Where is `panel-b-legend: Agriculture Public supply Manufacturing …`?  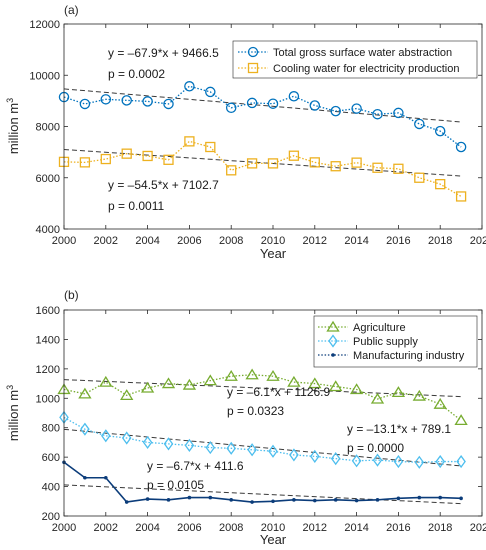
panel-b-legend: Agriculture Public supply Manufacturing … is located at coordinates (395, 341).